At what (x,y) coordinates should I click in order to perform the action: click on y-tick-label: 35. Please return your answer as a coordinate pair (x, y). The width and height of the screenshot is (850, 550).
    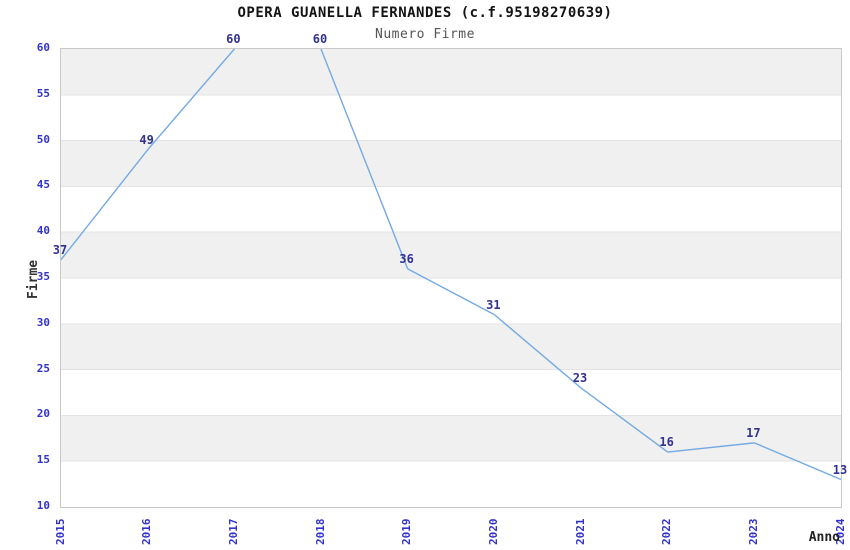
    Looking at the image, I should click on (43, 276).